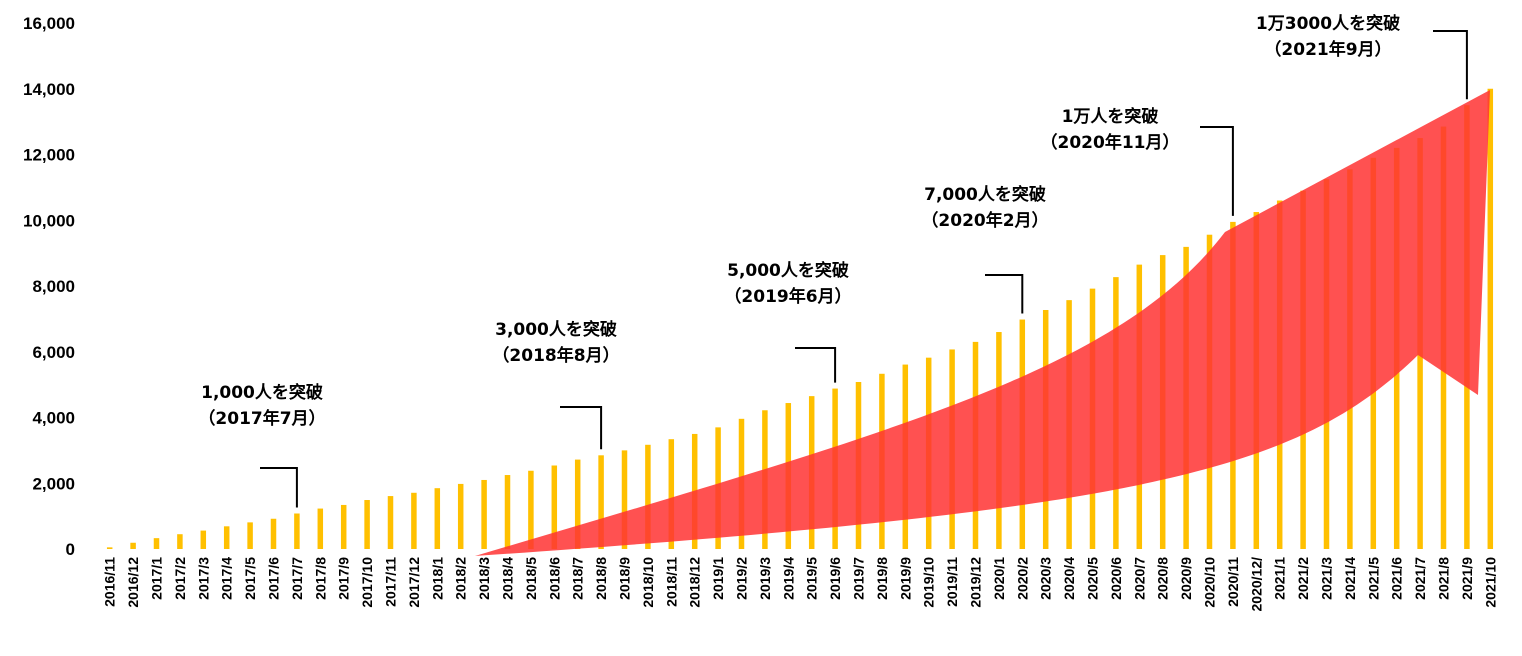  Describe the element at coordinates (1450, 65) in the screenshot. I see `anno-13000-leader-line` at that location.